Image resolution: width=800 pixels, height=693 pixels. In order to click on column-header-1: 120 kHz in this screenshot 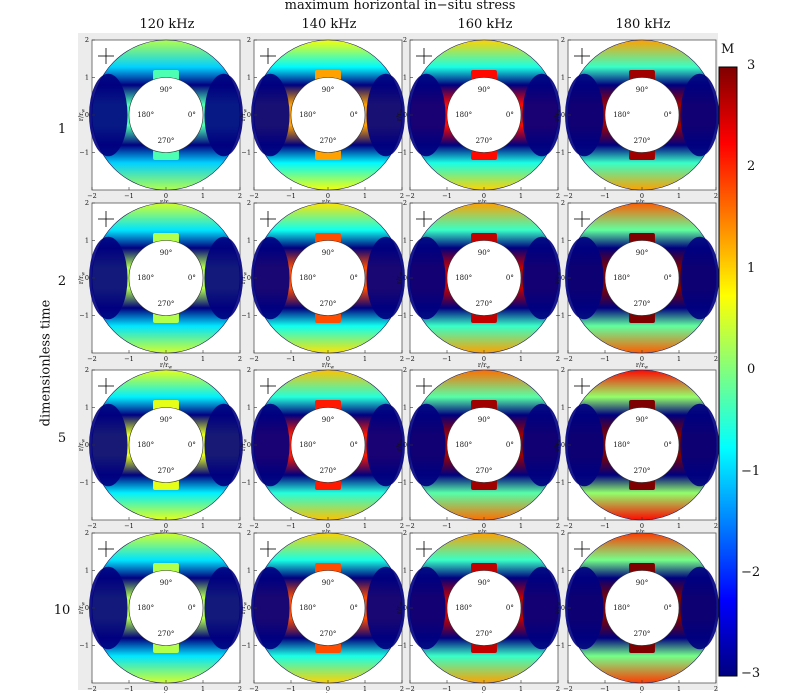, I will do `click(167, 24)`.